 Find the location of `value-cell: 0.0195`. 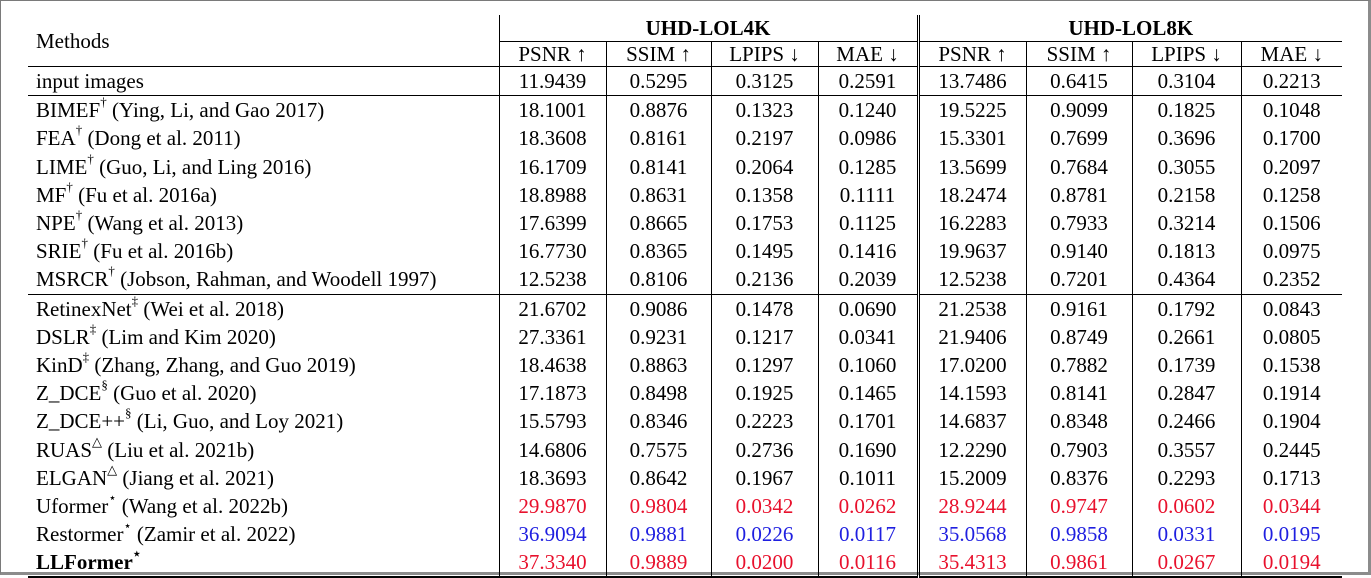

value-cell: 0.0195 is located at coordinates (1291, 534).